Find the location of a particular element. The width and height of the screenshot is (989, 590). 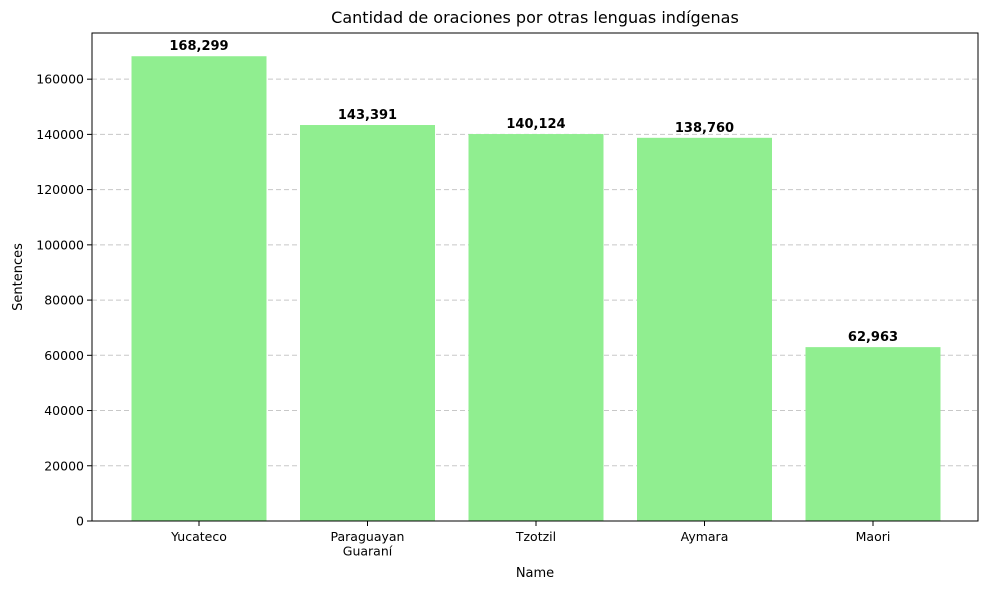

x-tick-label: Paraguayan is located at coordinates (368, 536).